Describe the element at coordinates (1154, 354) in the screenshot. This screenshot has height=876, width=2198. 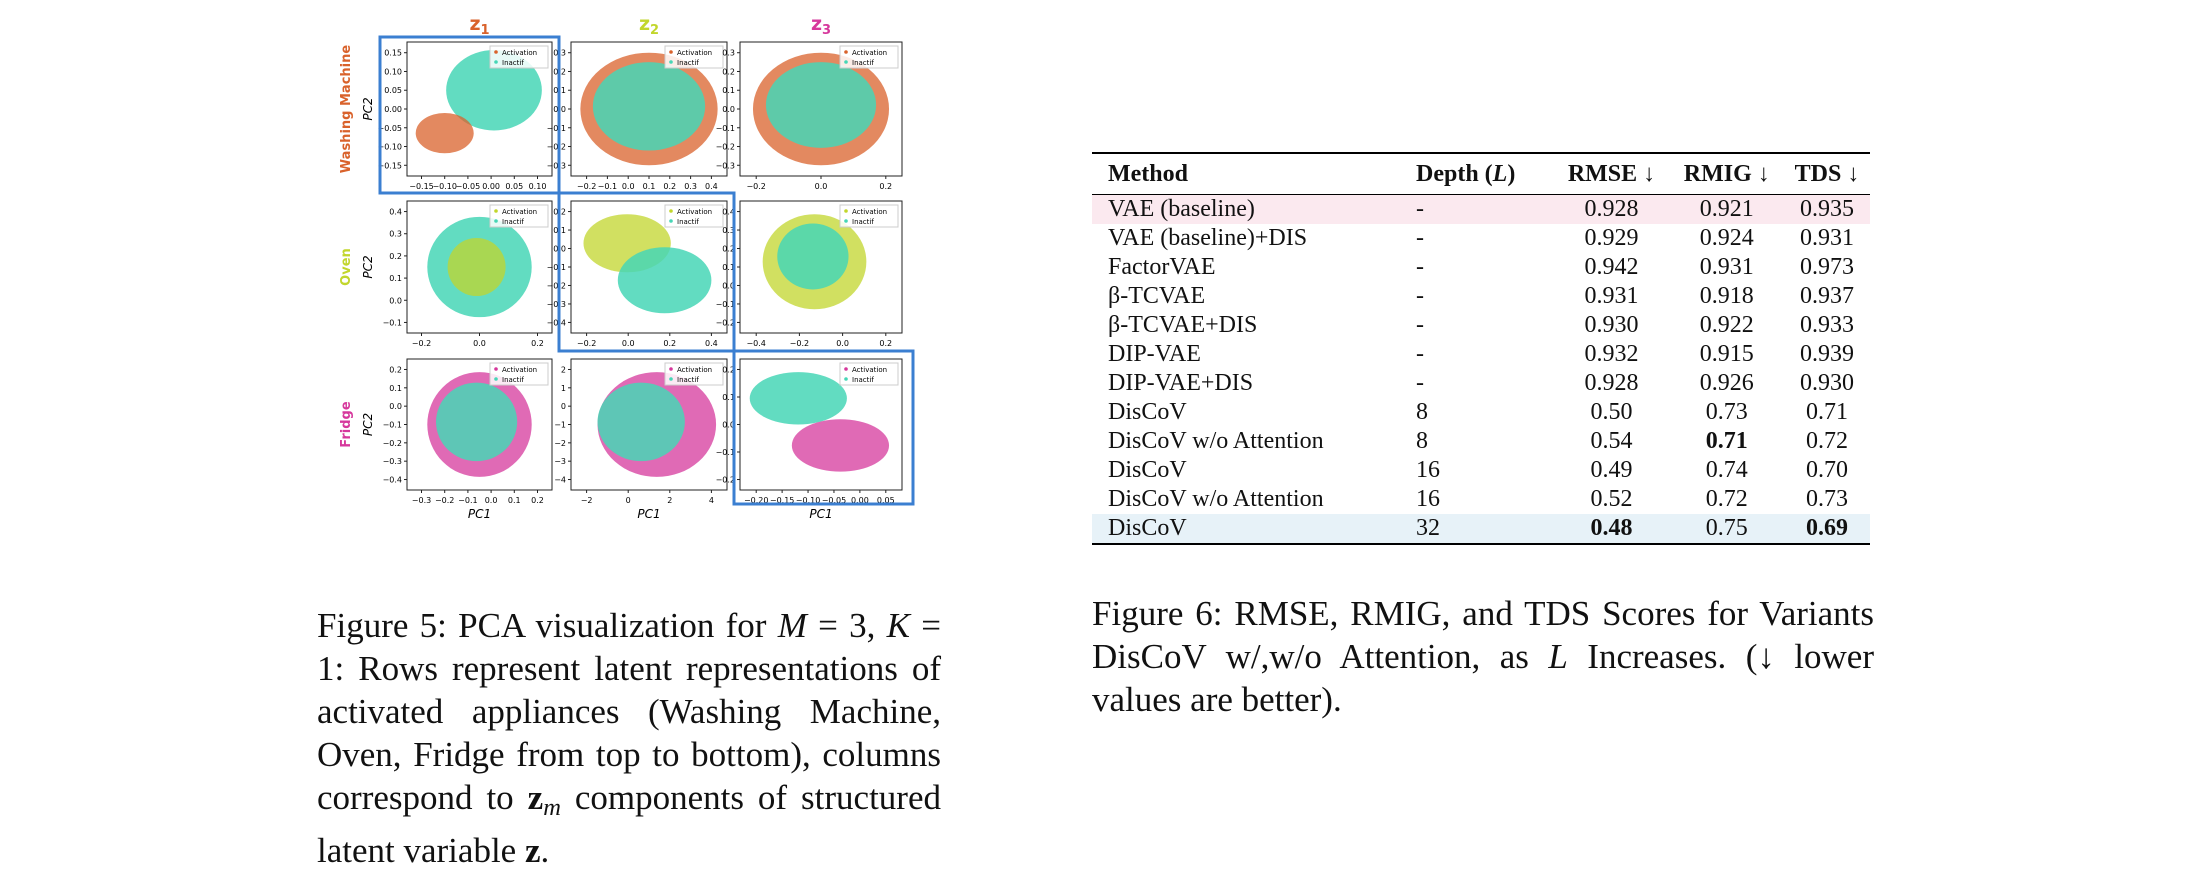
I see `table-cell: DIP-VAE` at that location.